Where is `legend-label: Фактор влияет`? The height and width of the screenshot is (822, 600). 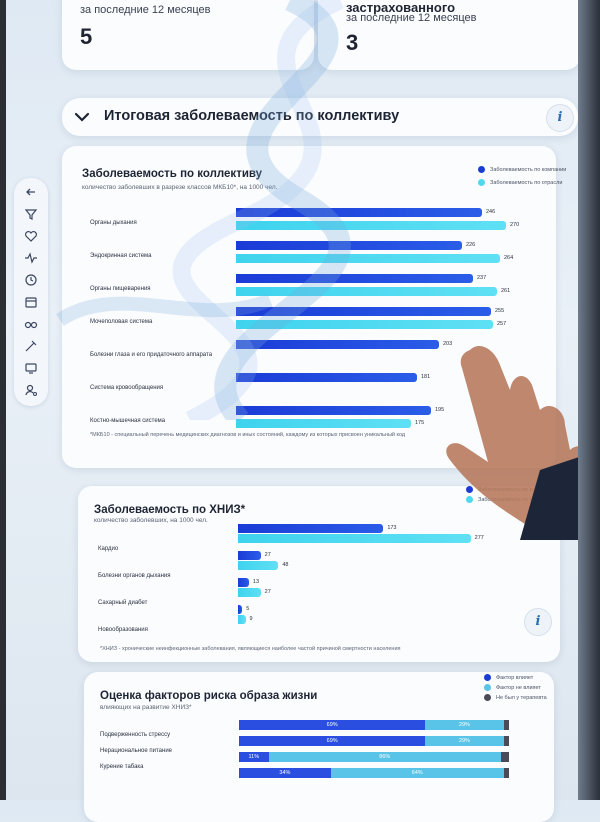
legend-label: Фактор влияет is located at coordinates (515, 677).